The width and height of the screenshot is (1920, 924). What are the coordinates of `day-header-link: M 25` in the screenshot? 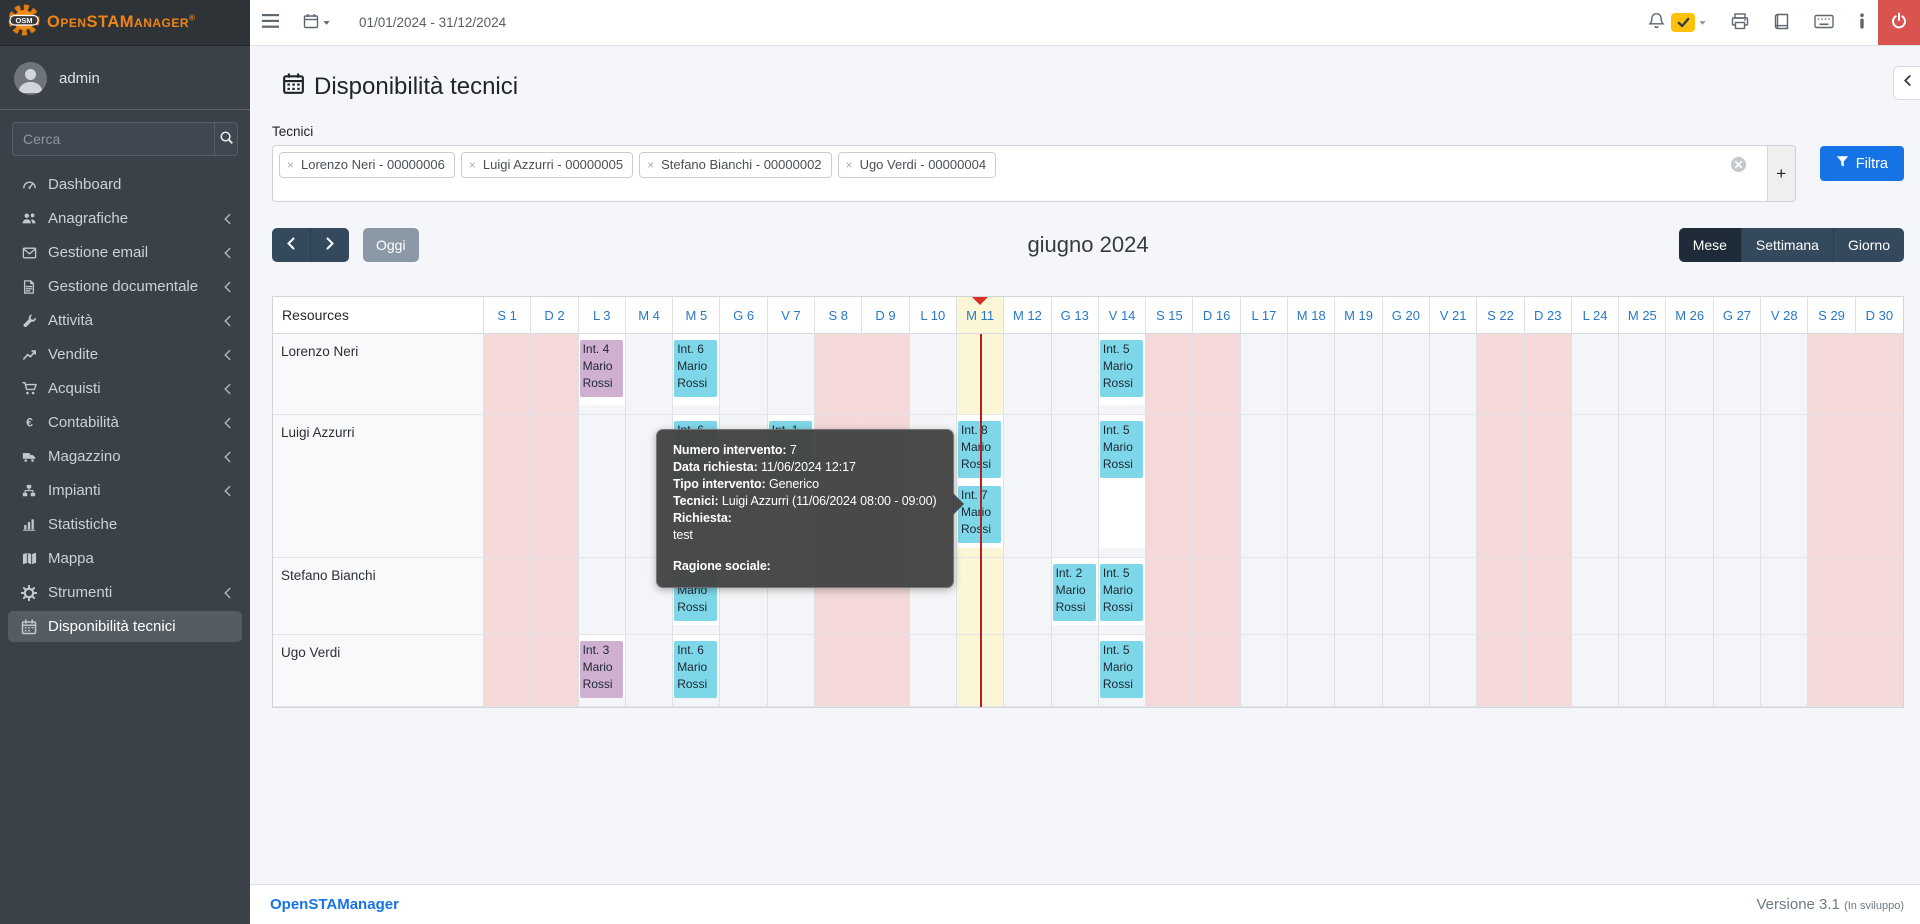 It's located at (1642, 315).